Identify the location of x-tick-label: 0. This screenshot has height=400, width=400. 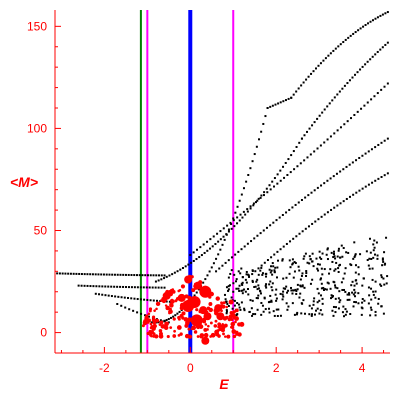
(190, 368).